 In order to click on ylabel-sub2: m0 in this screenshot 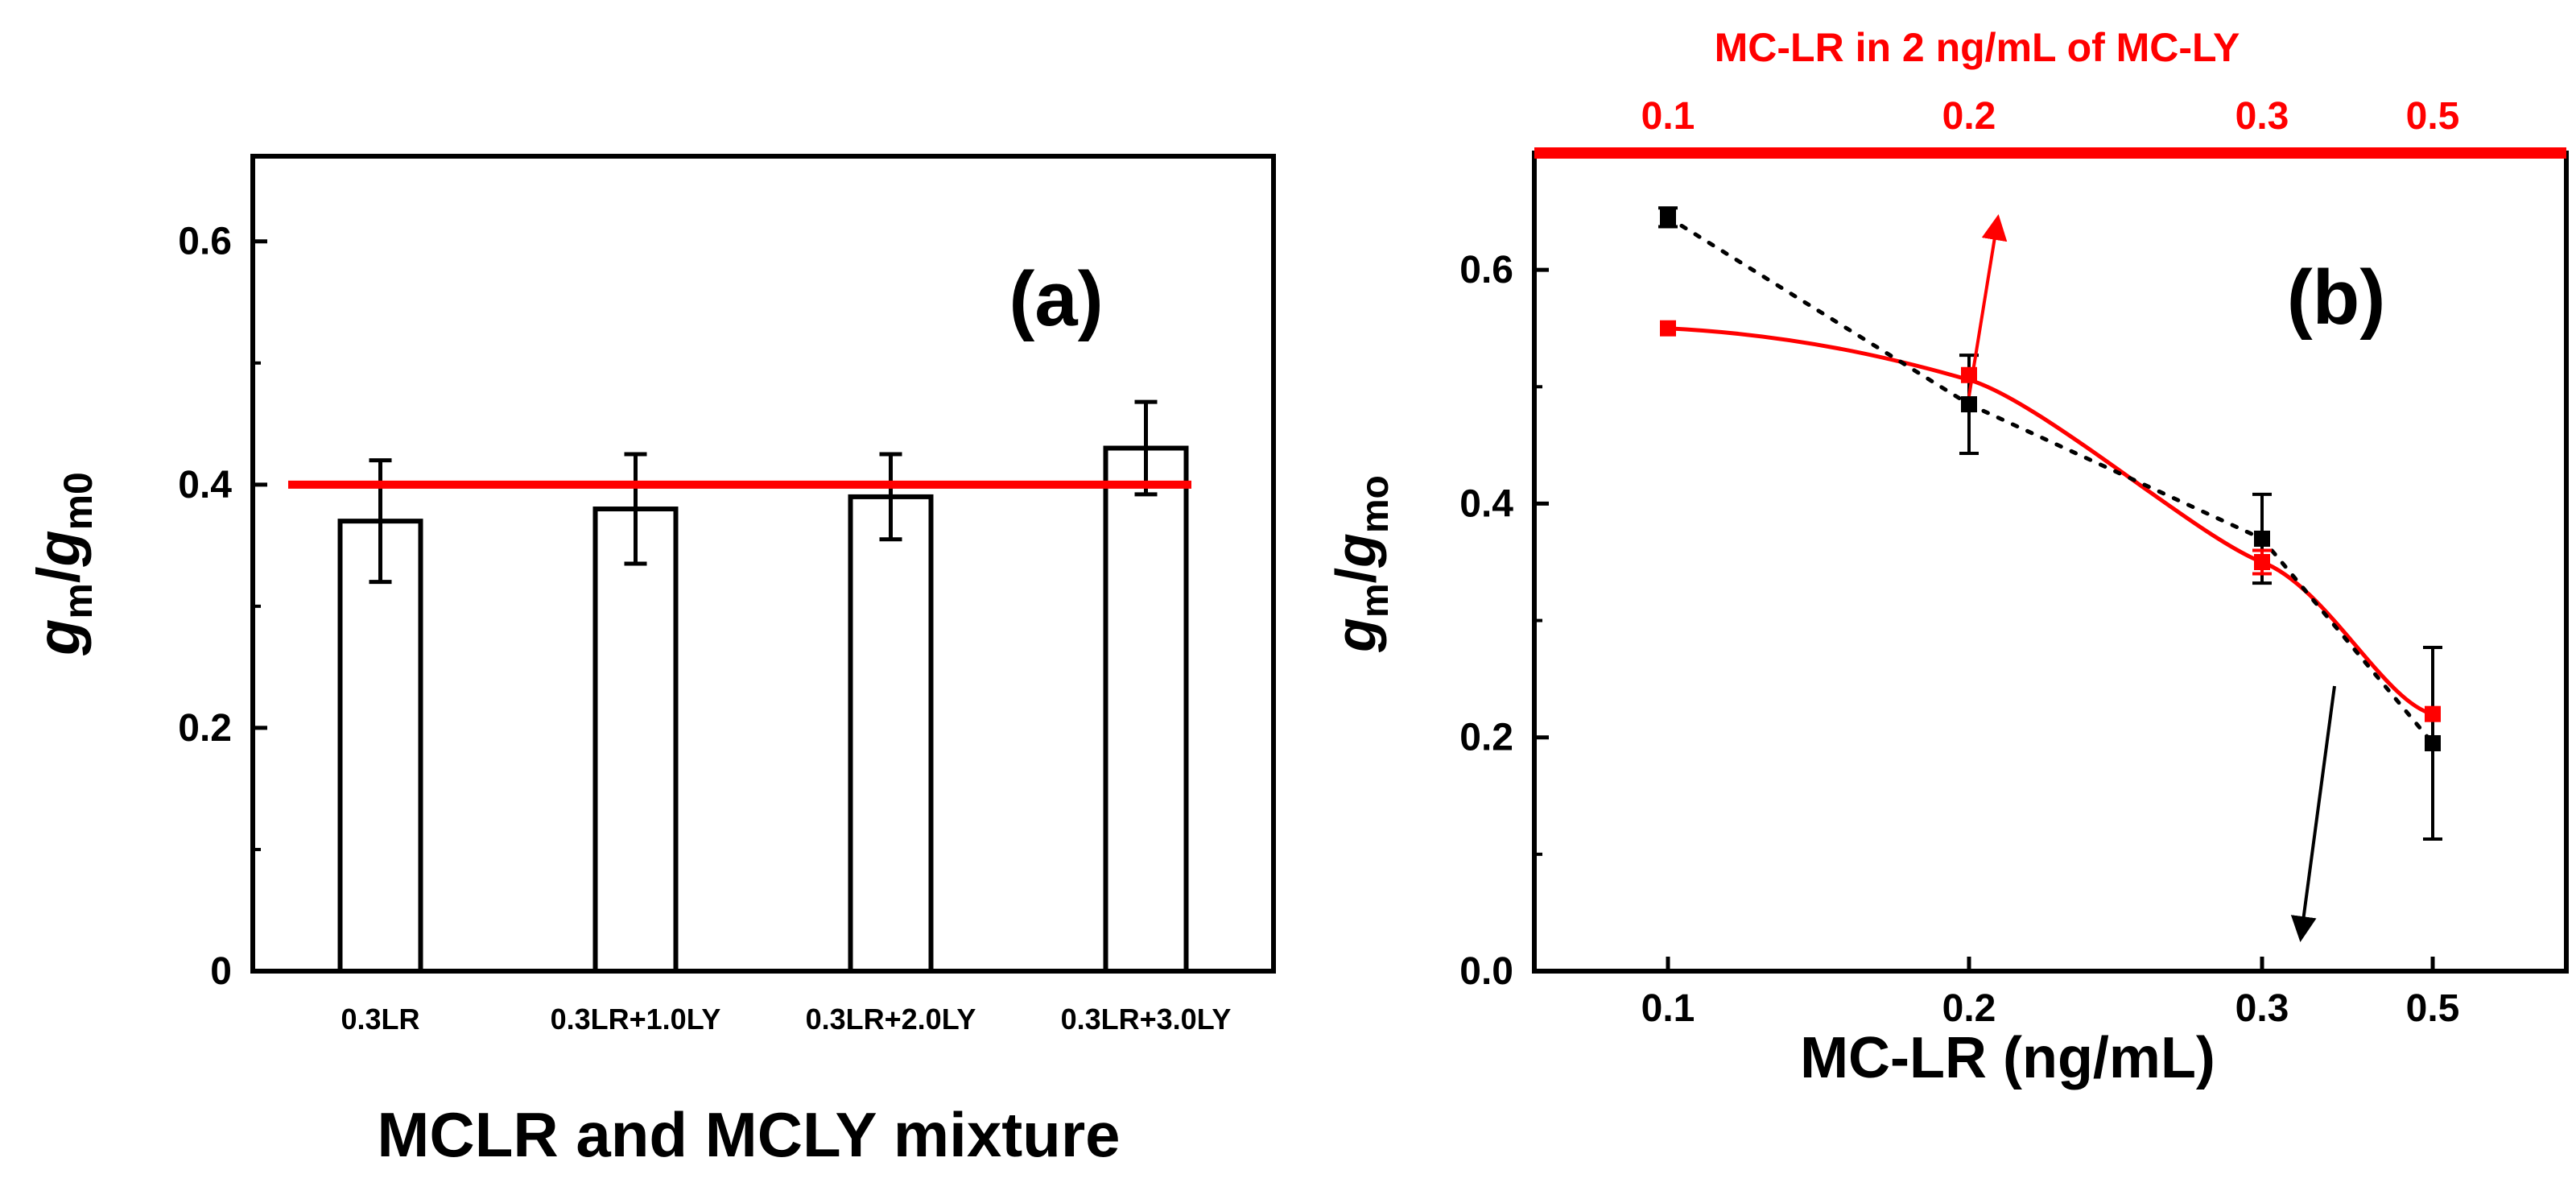, I will do `click(78, 501)`.